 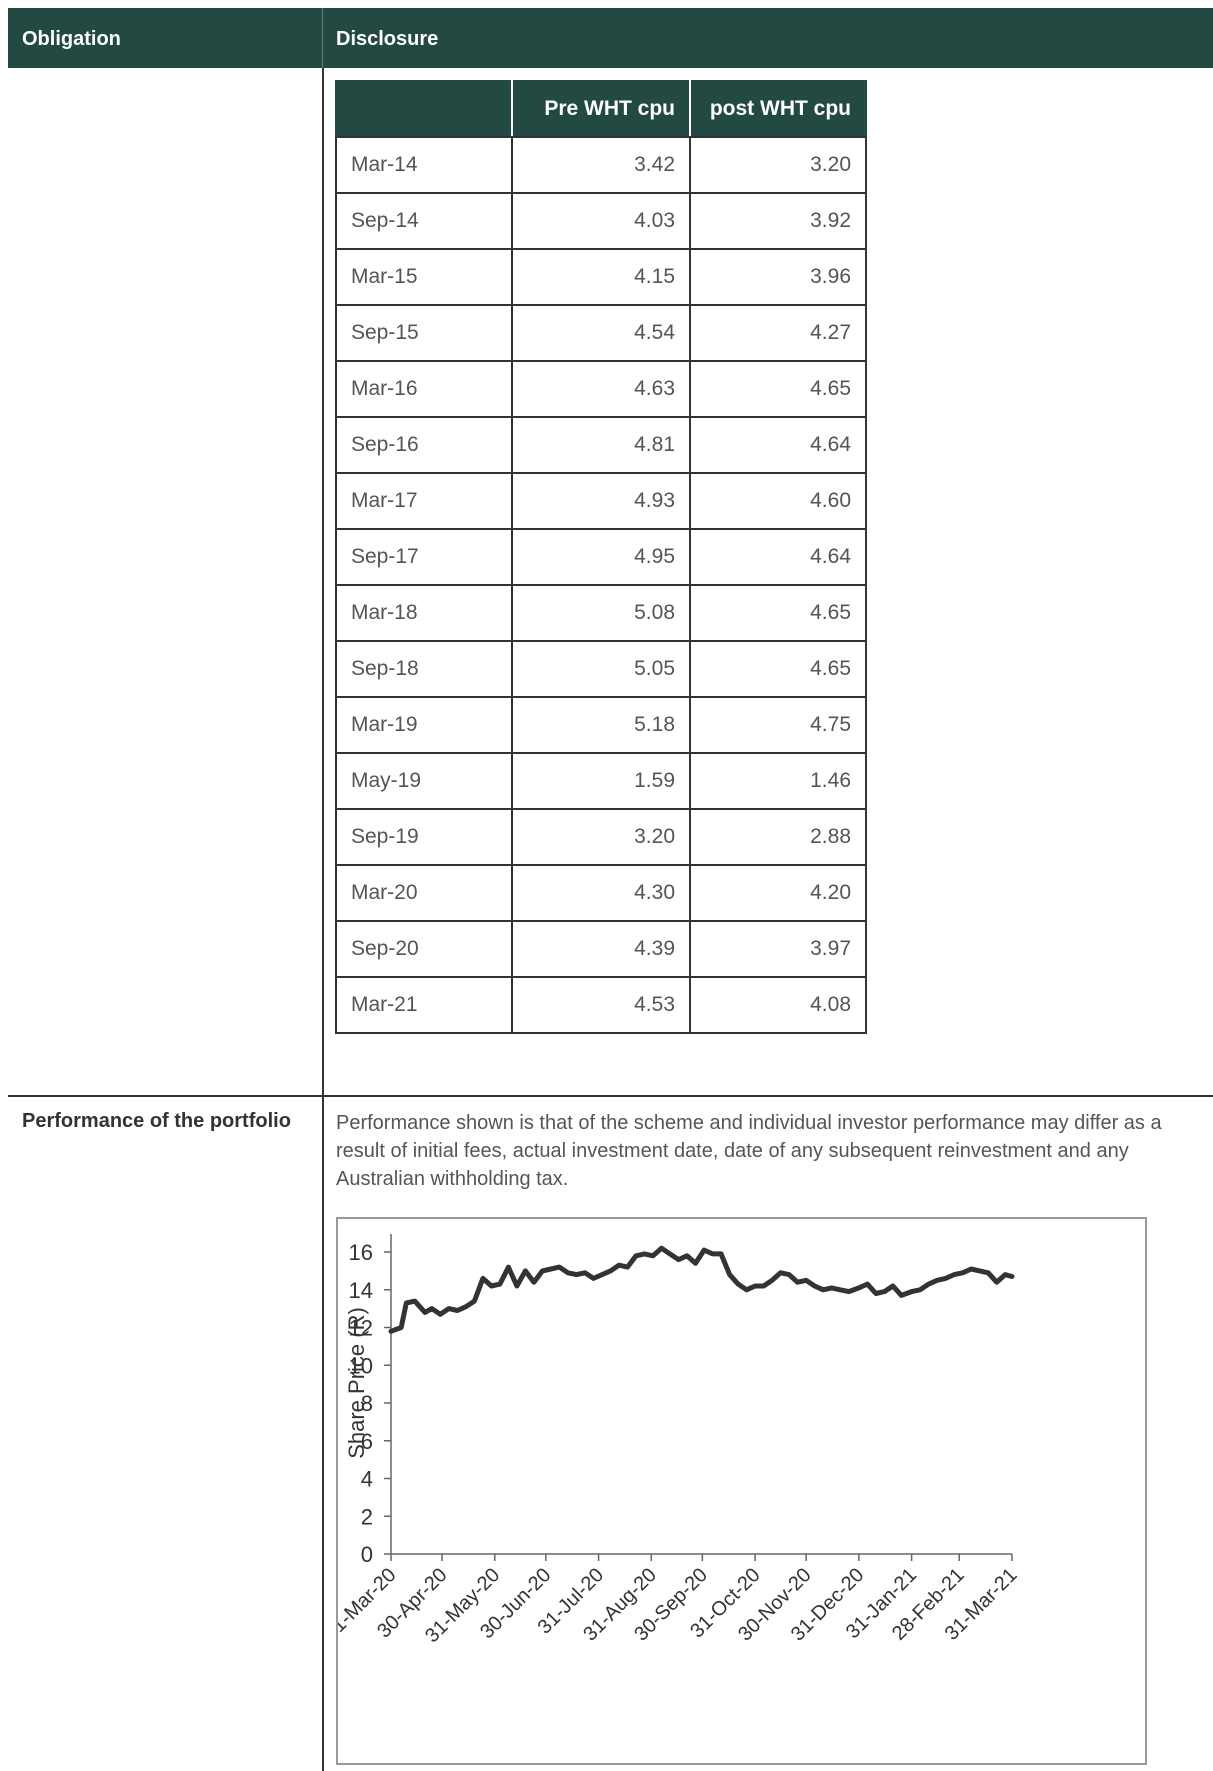 I want to click on post-wht-cell: 3.97, so click(x=778, y=949).